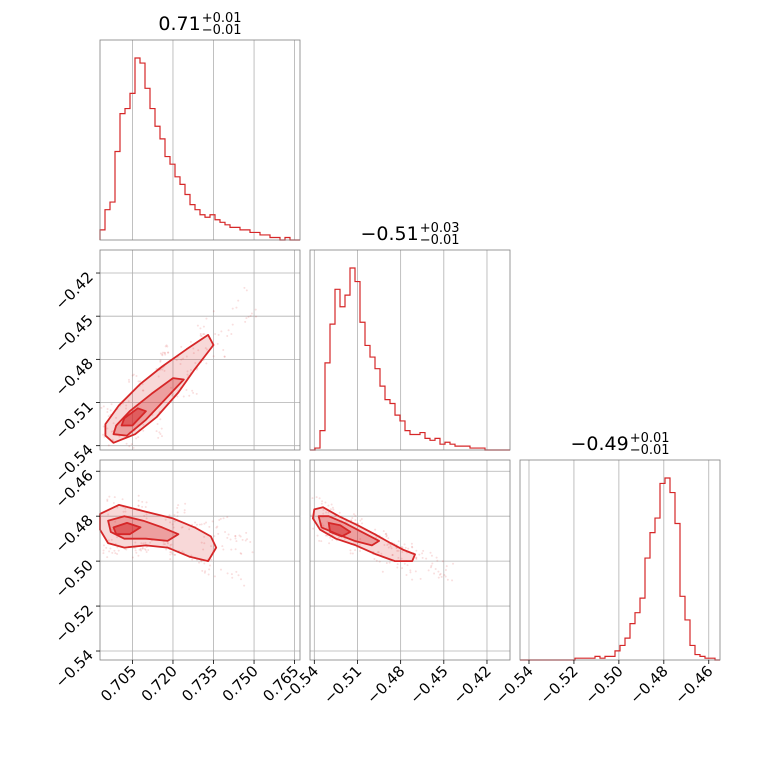 Image resolution: width=760 pixels, height=760 pixels. I want to click on xtick-label-p2-3: −0.48, so click(648, 684).